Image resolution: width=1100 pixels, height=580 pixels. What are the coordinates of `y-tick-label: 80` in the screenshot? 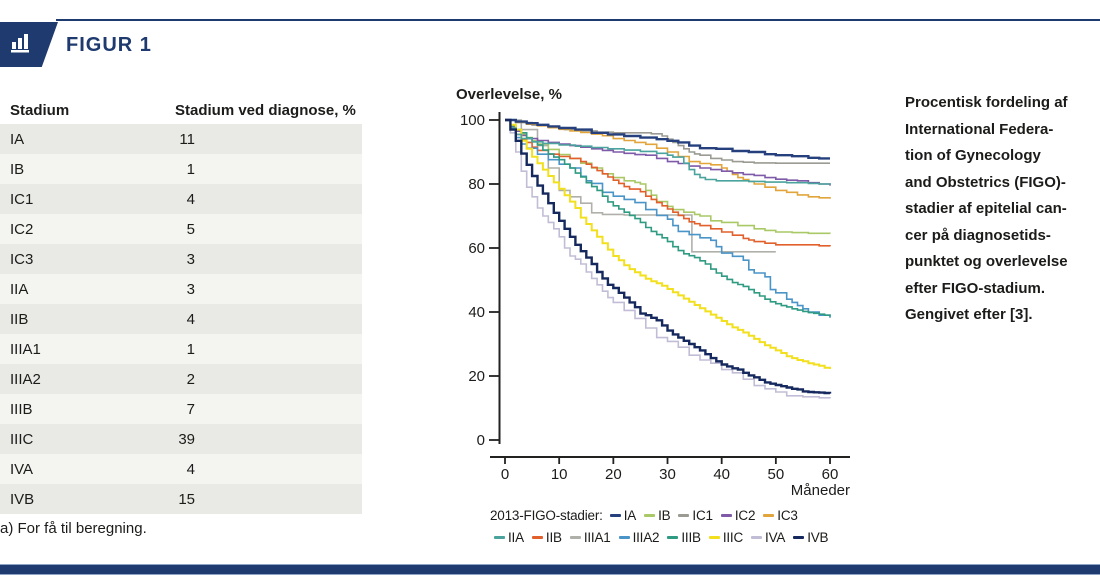 It's located at (476, 184).